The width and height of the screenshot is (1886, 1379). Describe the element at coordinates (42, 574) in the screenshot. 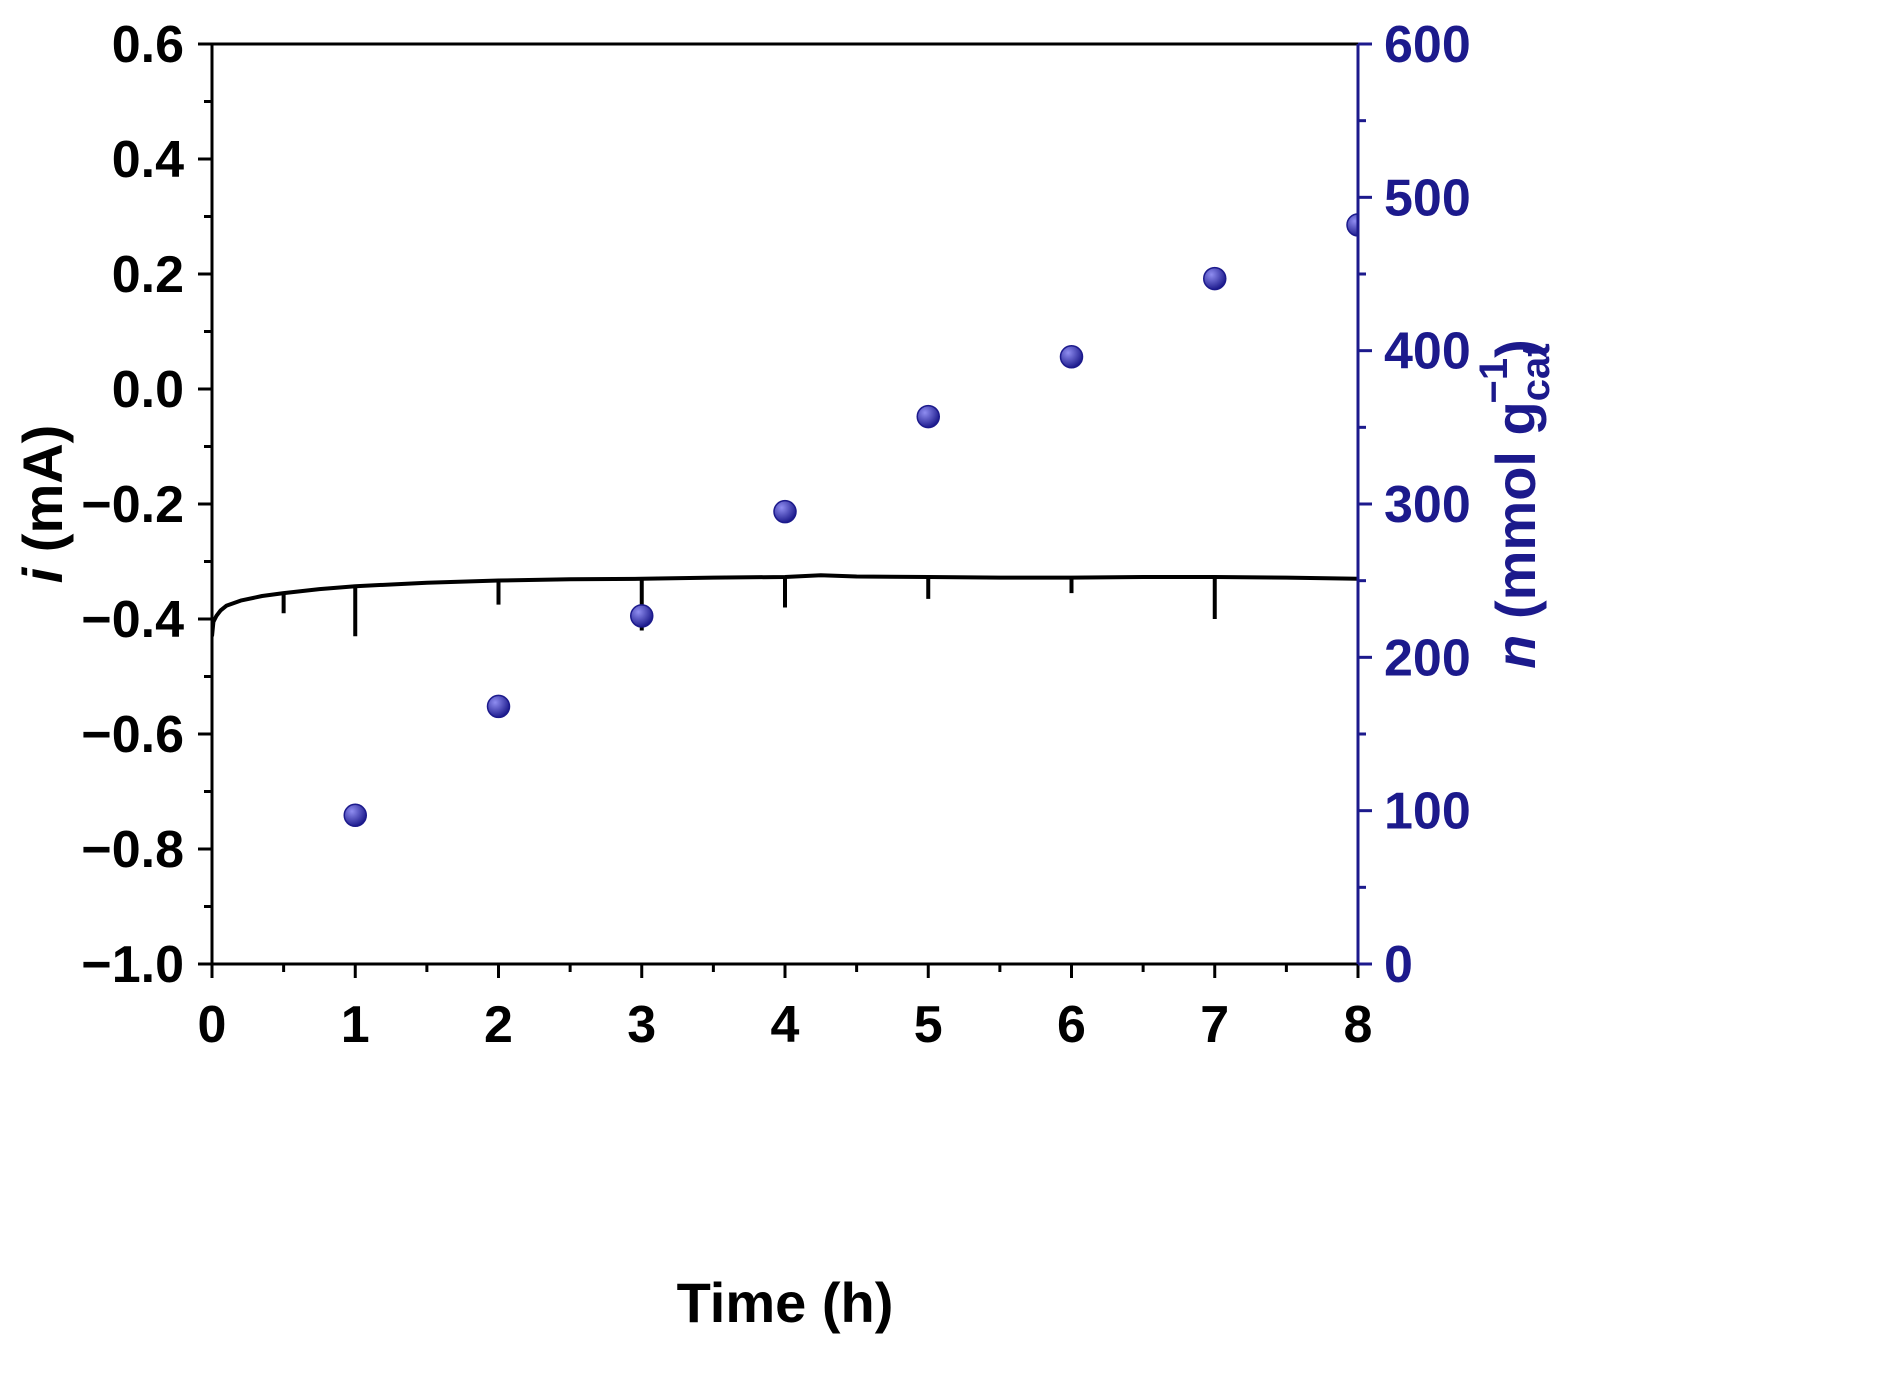

I see `y-left-axis-title-symbol: i` at that location.